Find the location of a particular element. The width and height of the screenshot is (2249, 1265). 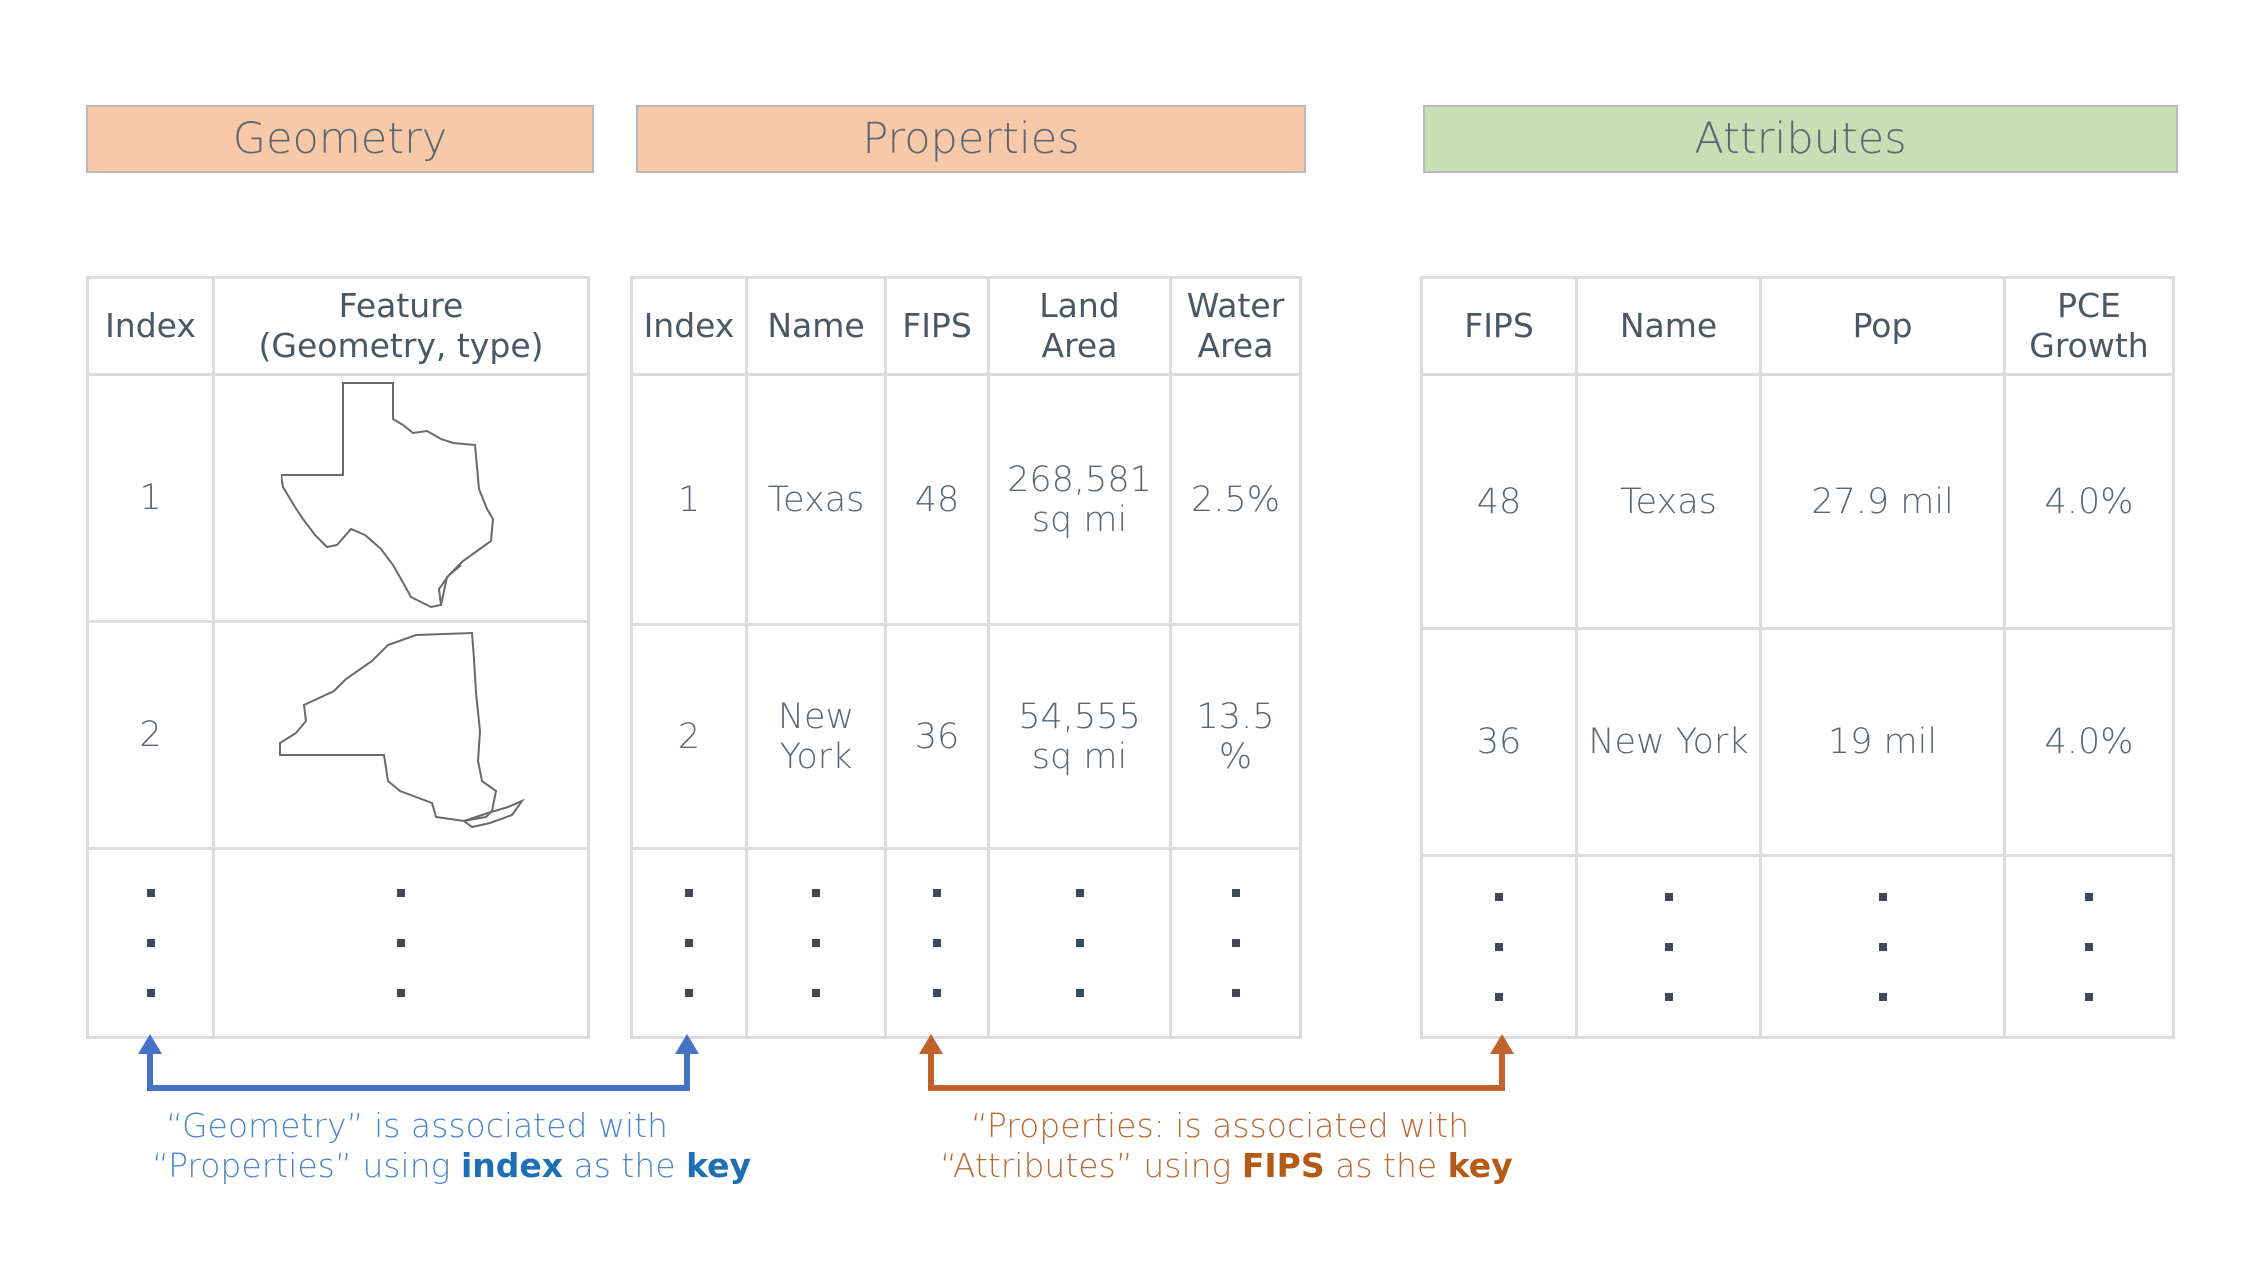

table-row: 2 is located at coordinates (338, 735).